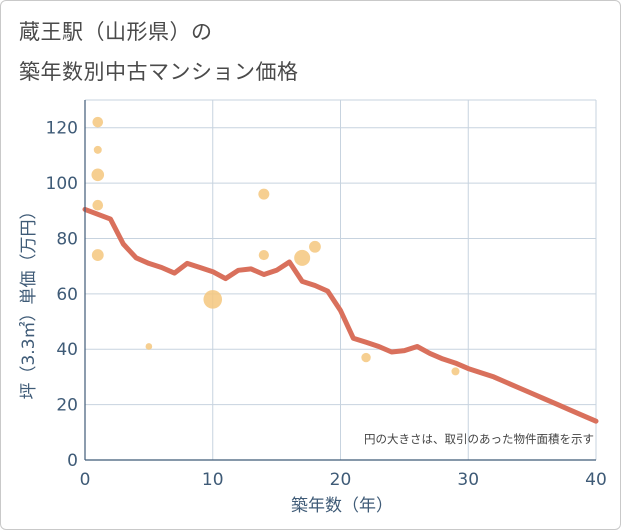  What do you see at coordinates (341, 480) in the screenshot?
I see `x-tick-label-20: 20` at bounding box center [341, 480].